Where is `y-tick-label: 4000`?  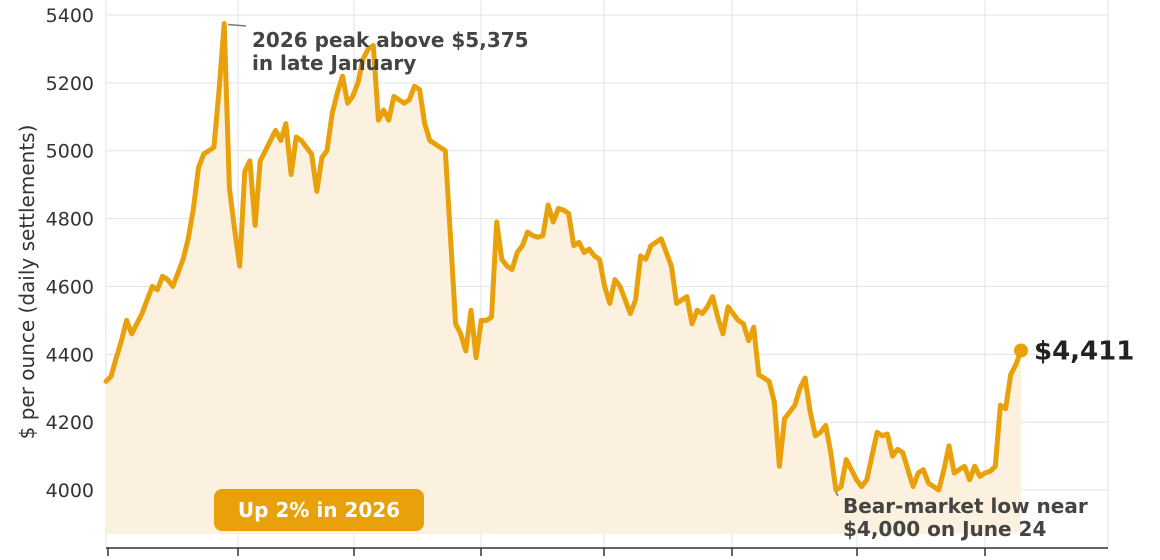 y-tick-label: 4000 is located at coordinates (70, 491).